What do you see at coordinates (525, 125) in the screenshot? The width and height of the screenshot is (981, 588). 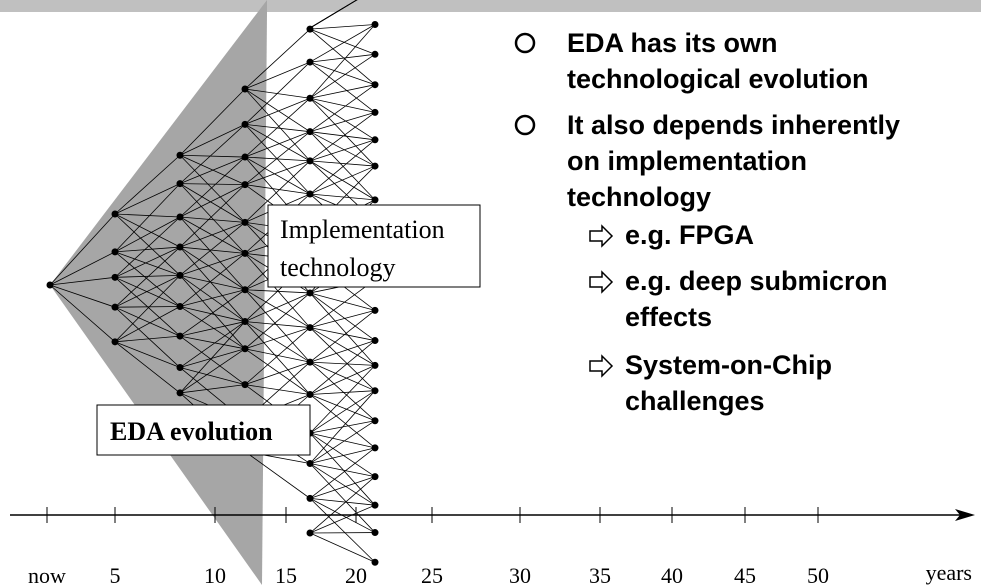 I see `bullet-marker` at bounding box center [525, 125].